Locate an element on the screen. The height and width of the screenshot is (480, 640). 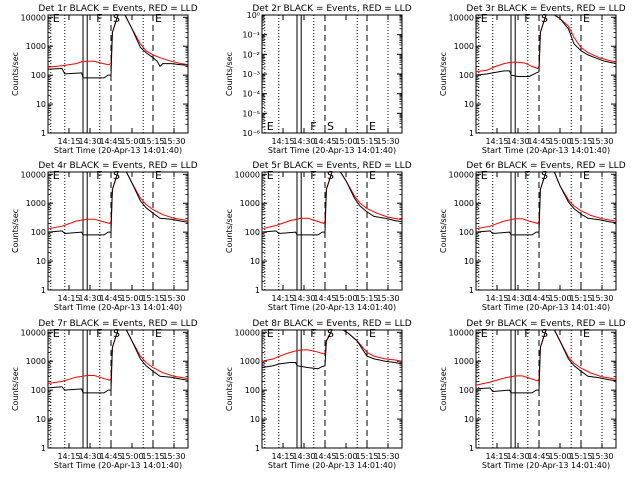
y-tick-label: 10⁻² is located at coordinates (251, 54).